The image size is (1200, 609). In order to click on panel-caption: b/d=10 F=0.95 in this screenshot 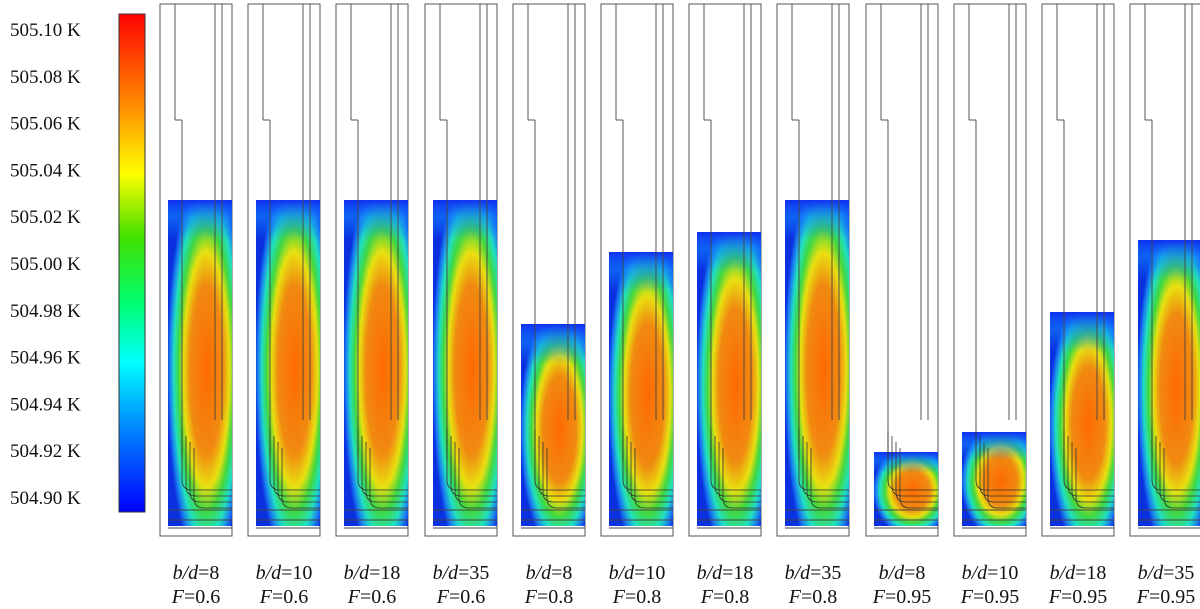, I will do `click(990, 585)`.